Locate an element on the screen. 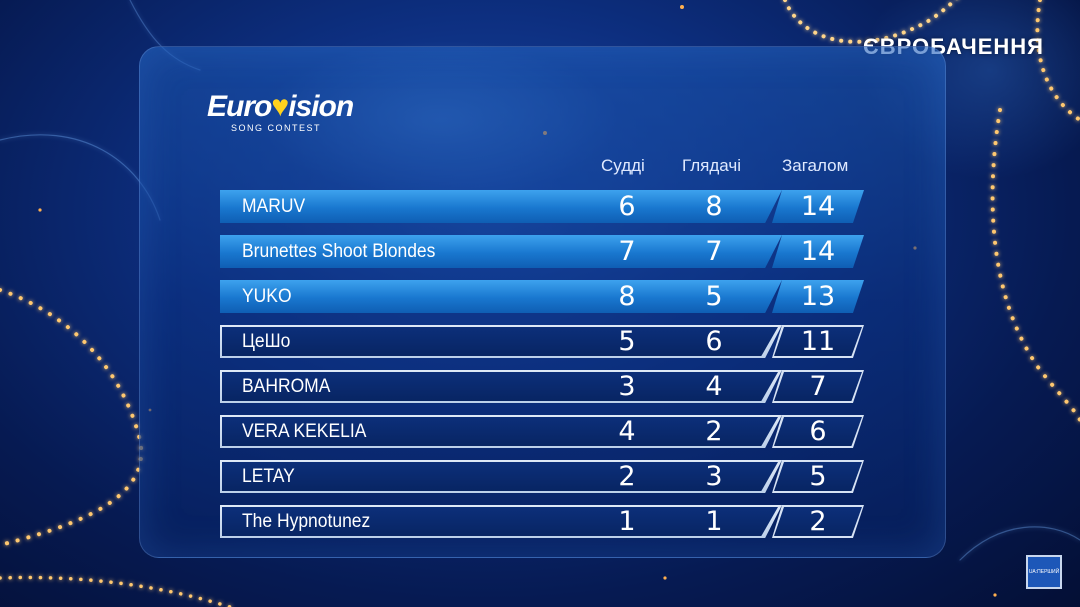 The height and width of the screenshot is (607, 1080). participant-name: ЦеШо is located at coordinates (266, 341).